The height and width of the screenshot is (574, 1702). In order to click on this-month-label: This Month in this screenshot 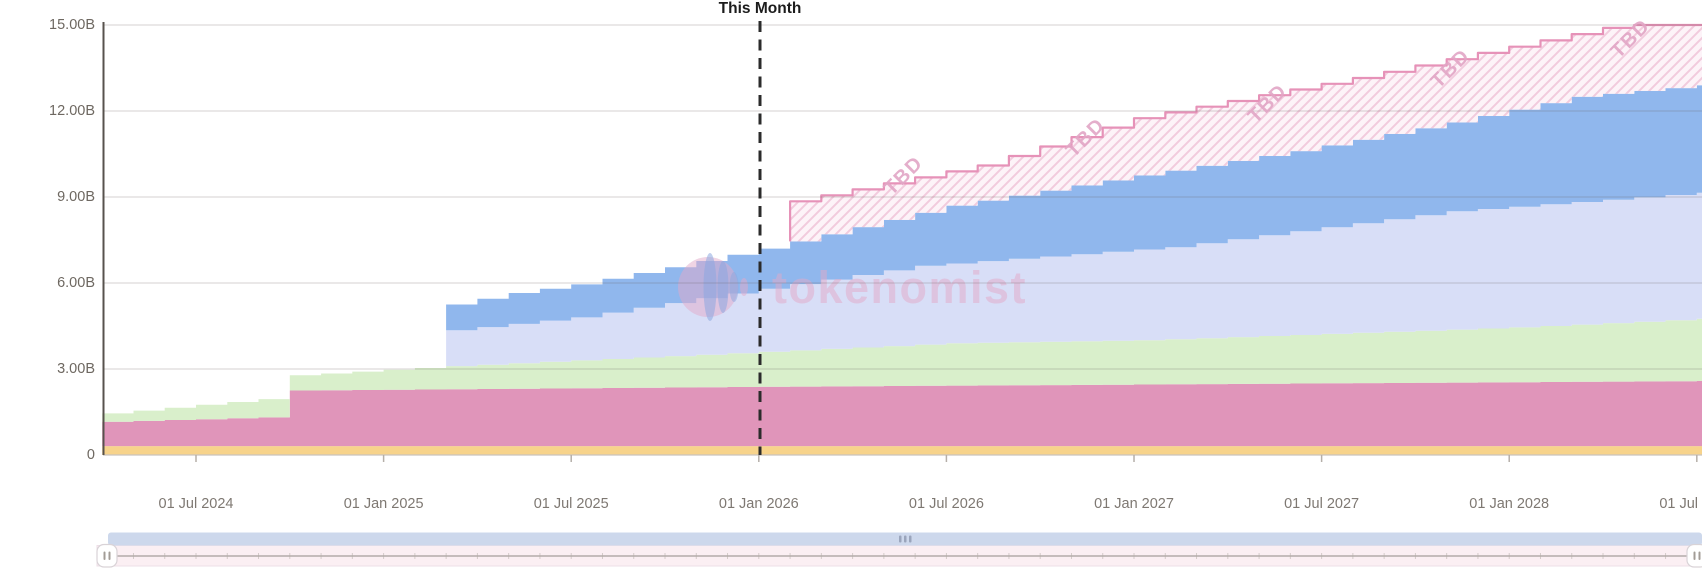, I will do `click(760, 8)`.